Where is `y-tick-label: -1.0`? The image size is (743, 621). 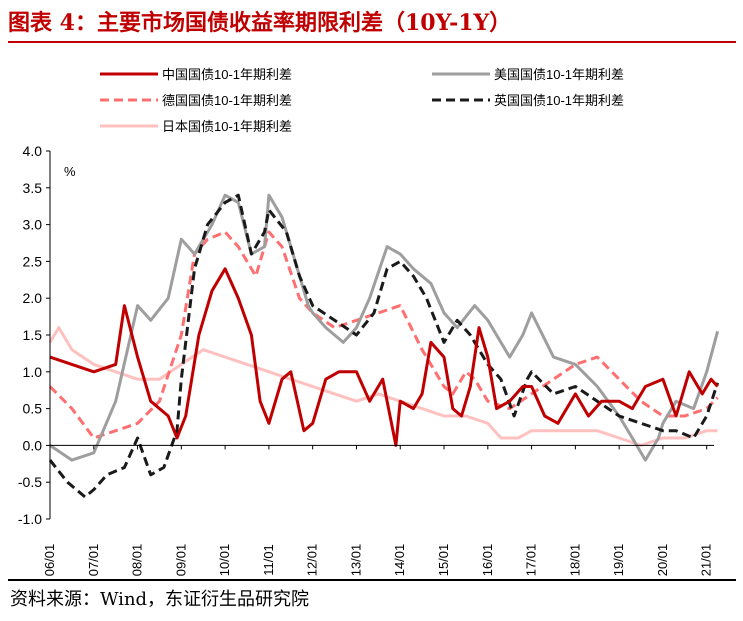
y-tick-label: -1.0 is located at coordinates (30, 519).